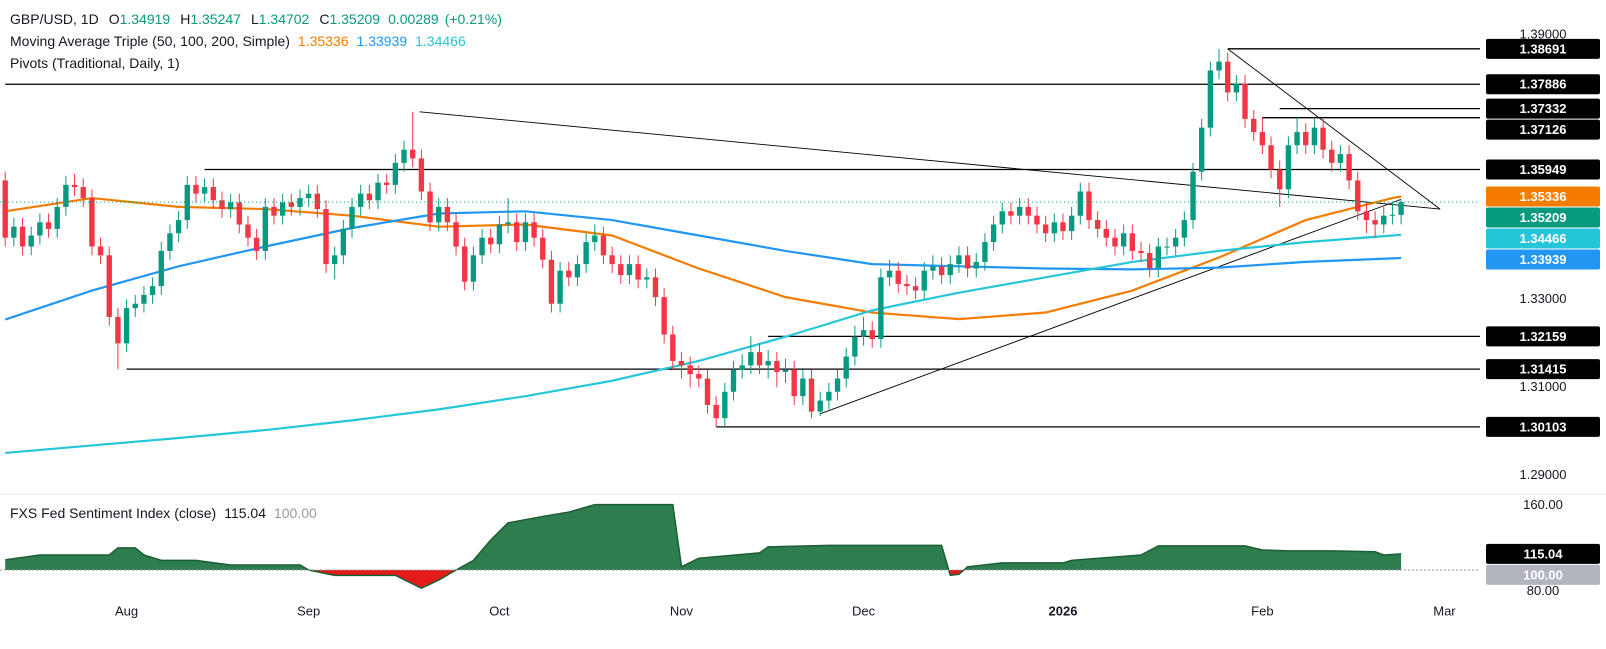  Describe the element at coordinates (145, 19) in the screenshot. I see `ohlc-field-value: 1.34919` at that location.